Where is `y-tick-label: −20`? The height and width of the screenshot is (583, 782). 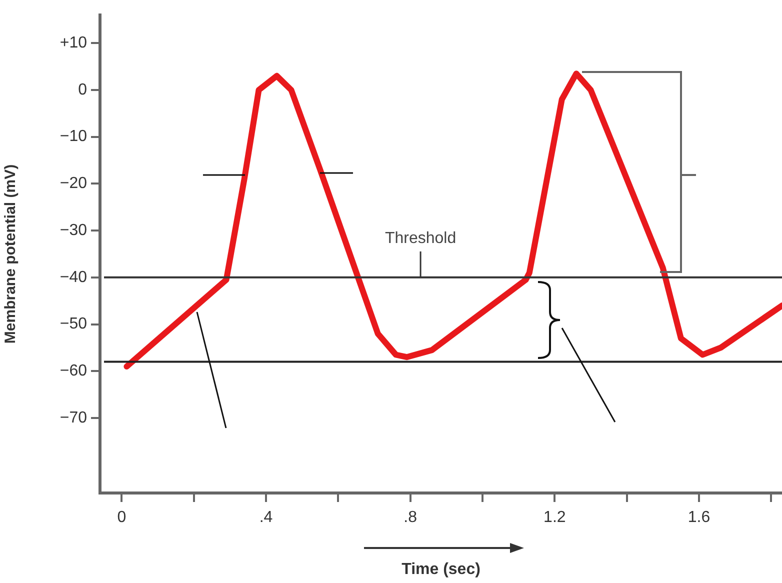
y-tick-label: −20 is located at coordinates (74, 183).